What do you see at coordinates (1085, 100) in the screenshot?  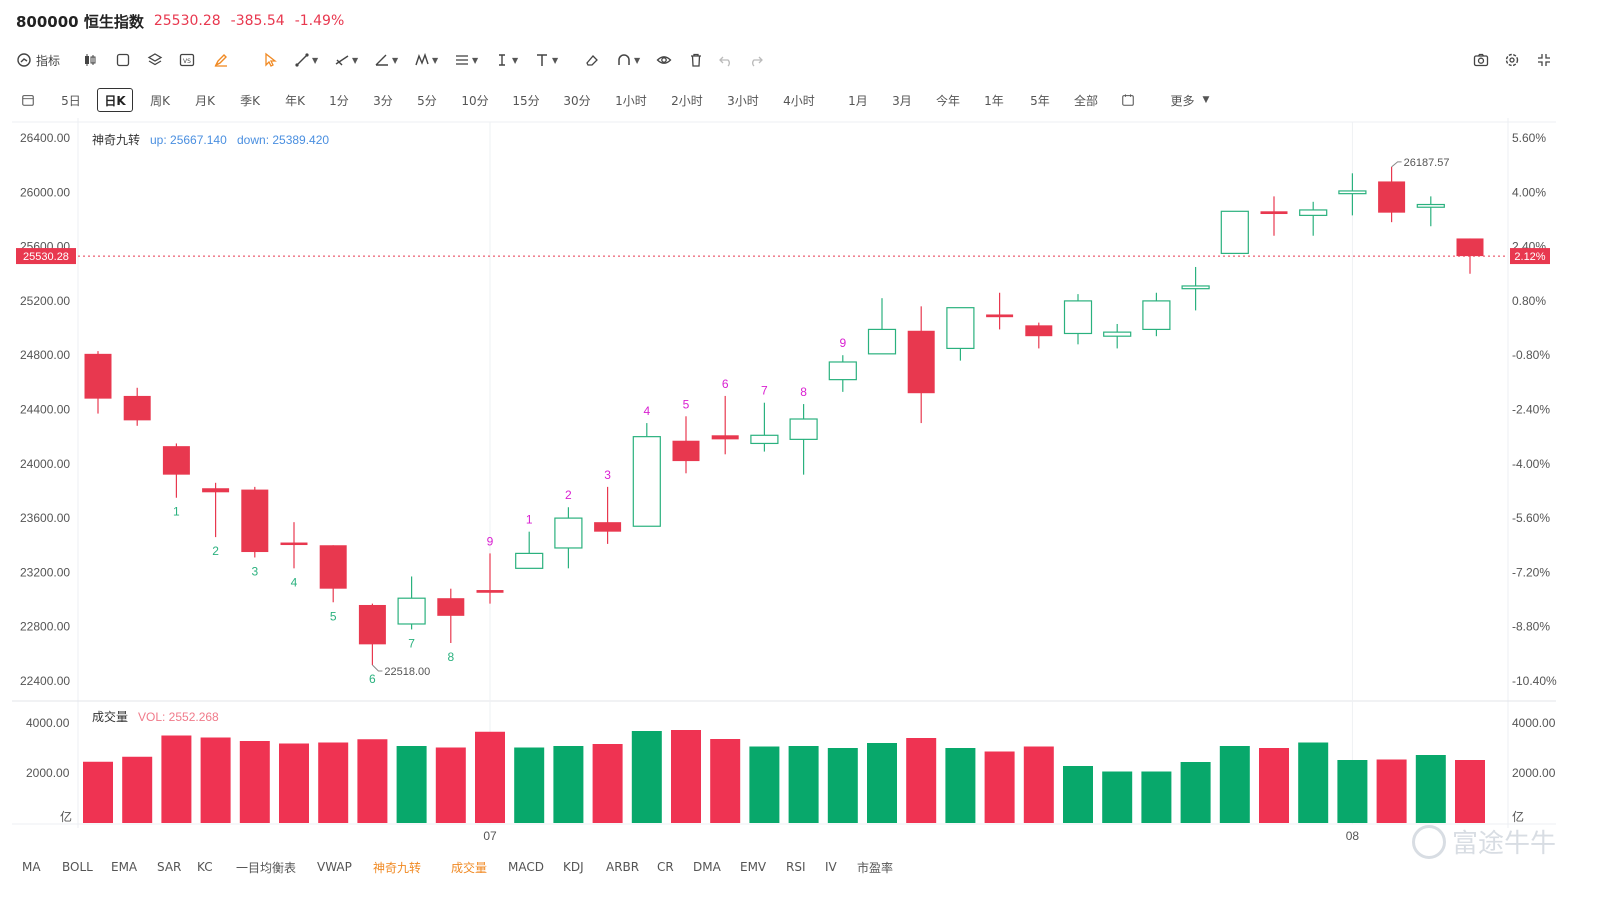 I see `range-all: 全部` at bounding box center [1085, 100].